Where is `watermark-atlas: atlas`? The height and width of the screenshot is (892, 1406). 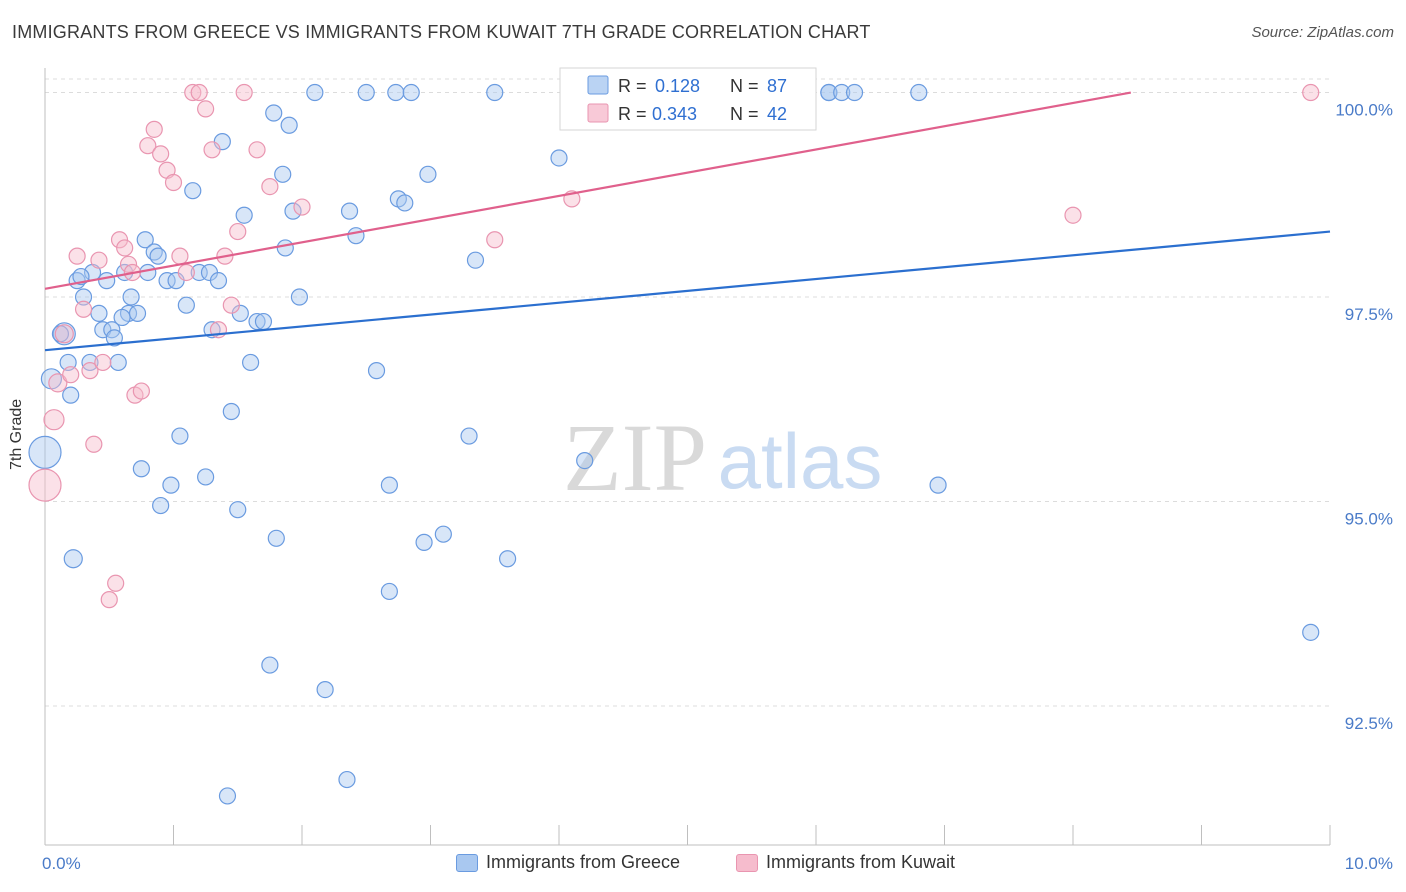
watermark-atlas: atlas is located at coordinates (800, 461).